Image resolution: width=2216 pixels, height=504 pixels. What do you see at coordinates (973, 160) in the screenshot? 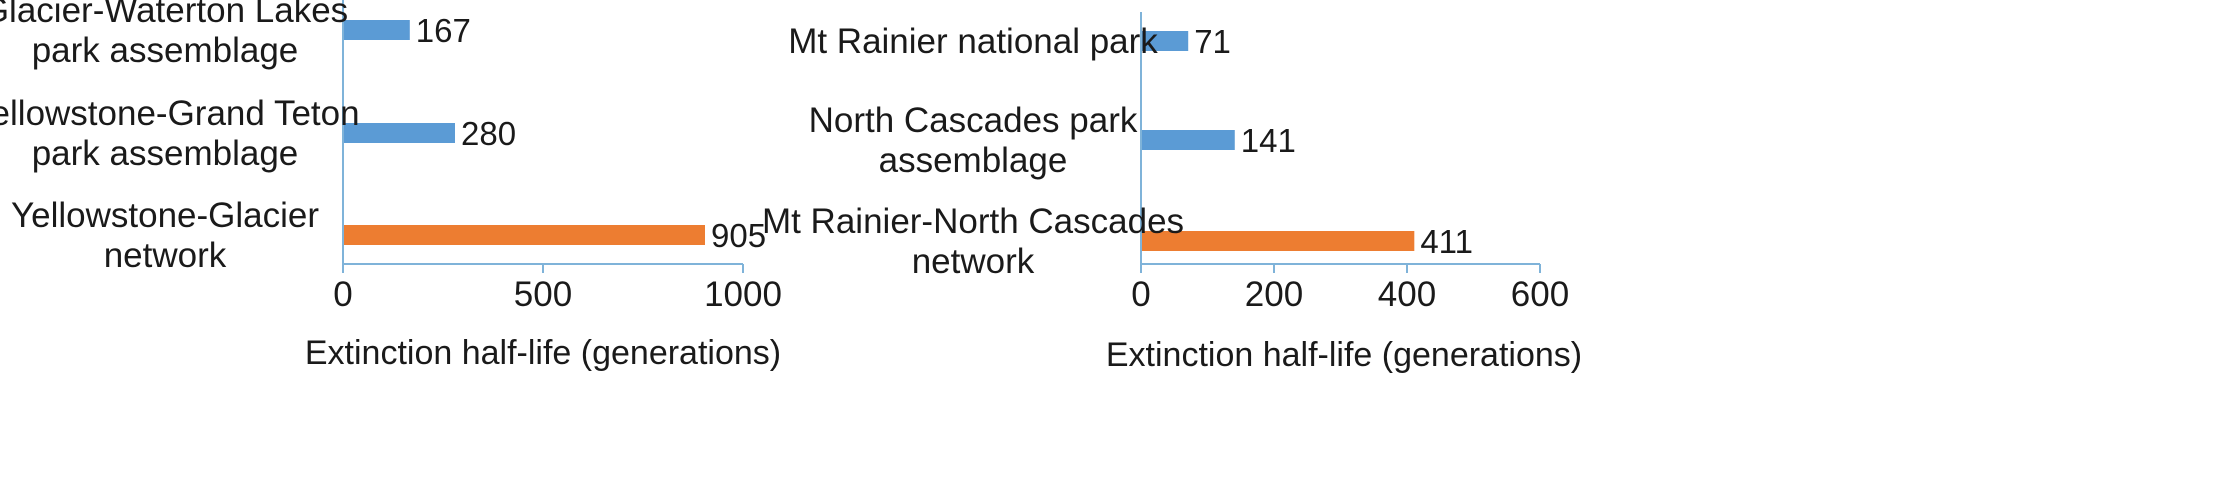
I see `category-label: assemblage` at bounding box center [973, 160].